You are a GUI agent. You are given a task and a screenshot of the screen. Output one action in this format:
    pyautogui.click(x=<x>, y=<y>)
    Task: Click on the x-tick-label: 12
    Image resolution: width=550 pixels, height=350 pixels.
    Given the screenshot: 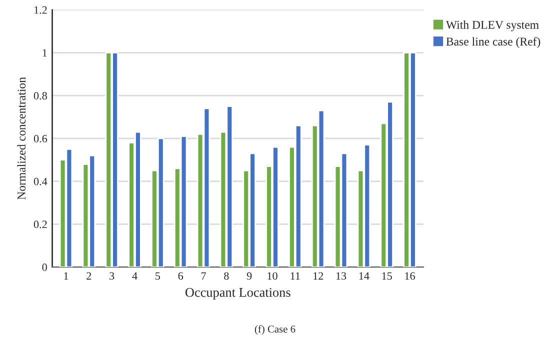 What is the action you would take?
    pyautogui.click(x=319, y=276)
    